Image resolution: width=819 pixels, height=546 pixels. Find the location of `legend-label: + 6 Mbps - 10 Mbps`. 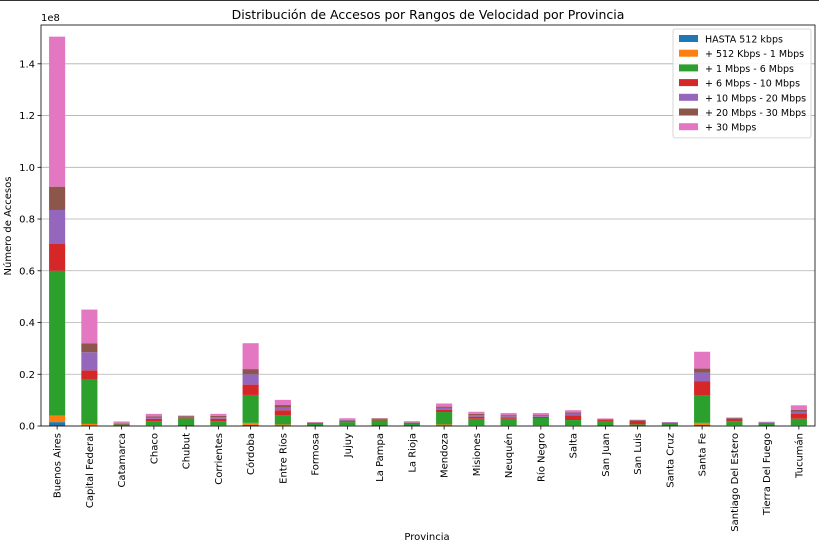

legend-label: + 6 Mbps - 10 Mbps is located at coordinates (752, 84).